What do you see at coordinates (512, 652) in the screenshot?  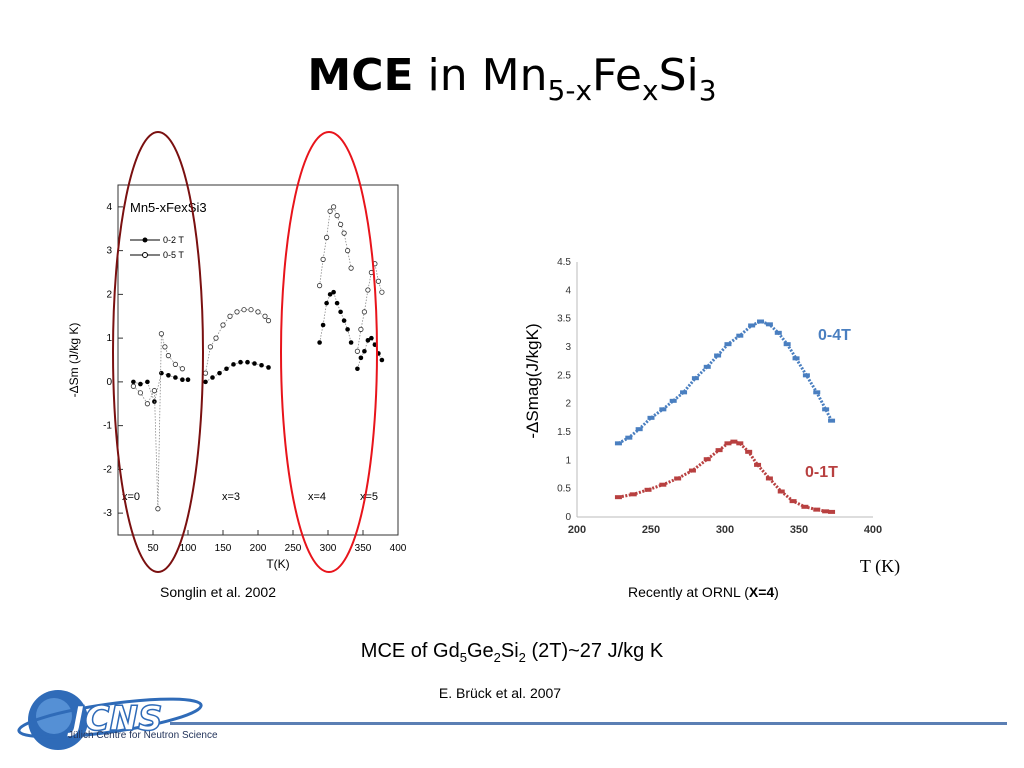 I see `mce-gd-statement: MCE of Gd5Ge2Si2 (2T)~27 J/kg K` at bounding box center [512, 652].